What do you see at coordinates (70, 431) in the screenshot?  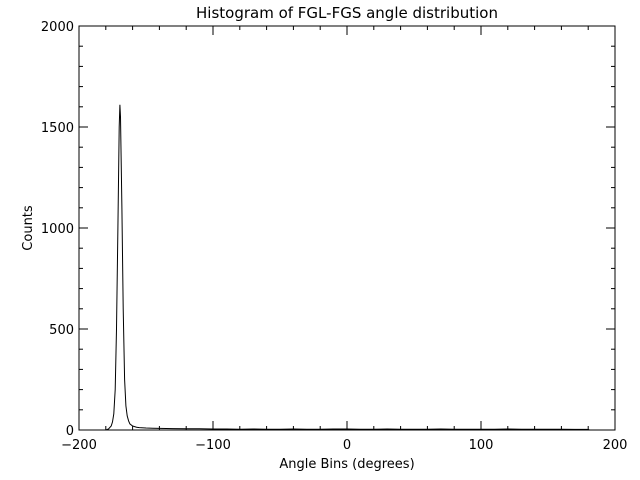 I see `y-tick-label: 0` at bounding box center [70, 431].